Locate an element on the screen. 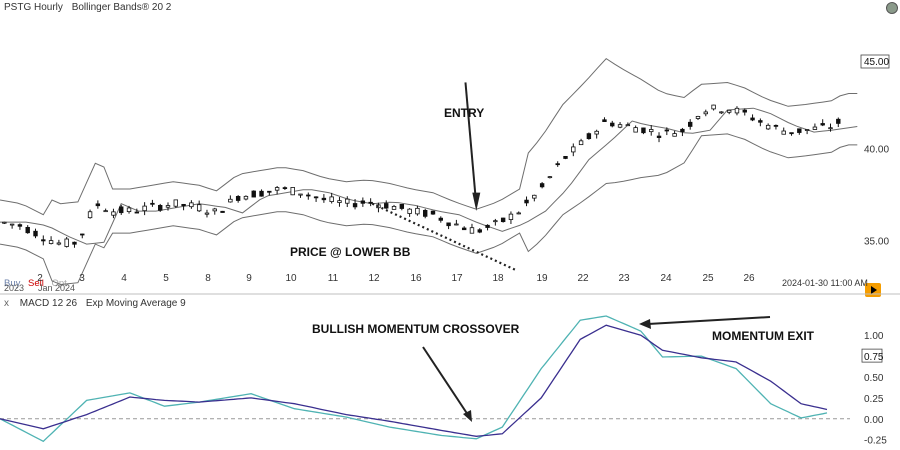  indicator-label: Bollinger Bands® 20 2 is located at coordinates (121, 7).